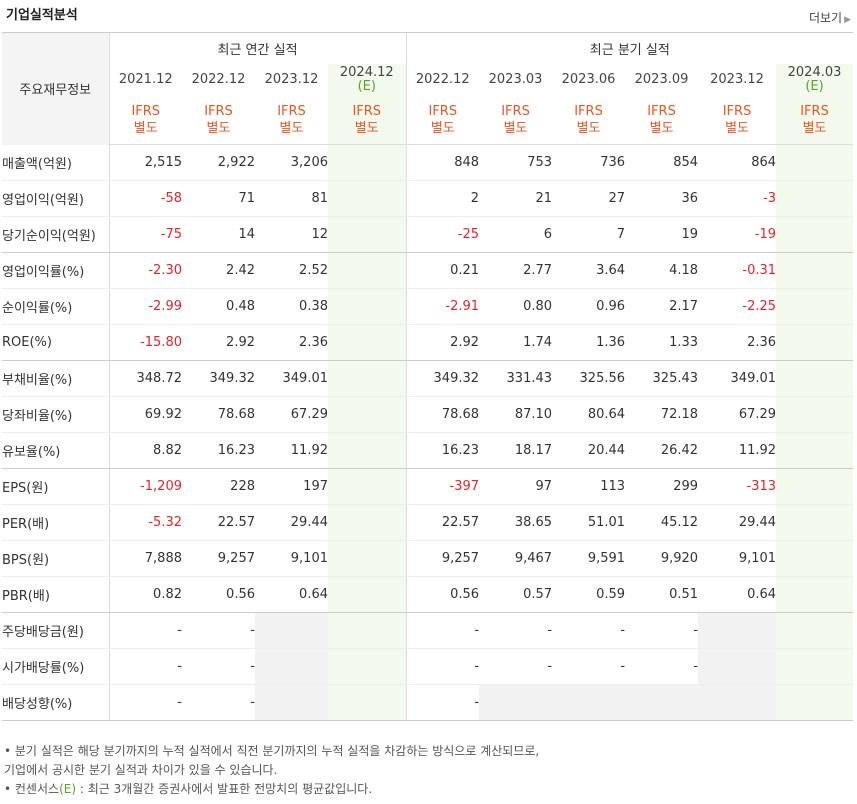 This screenshot has height=804, width=857. Describe the element at coordinates (516, 378) in the screenshot. I see `table-cell: 331.43` at that location.